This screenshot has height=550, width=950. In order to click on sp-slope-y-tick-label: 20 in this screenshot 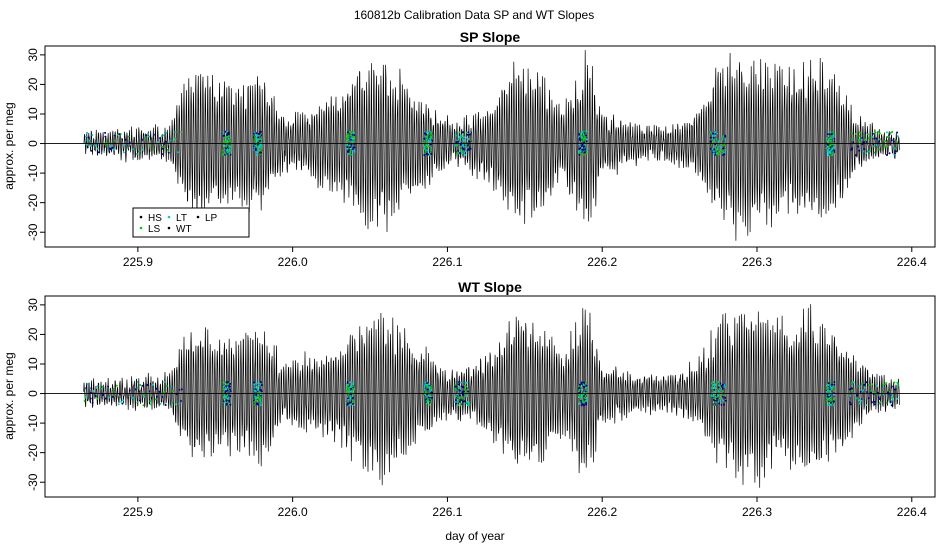, I will do `click(33, 84)`.